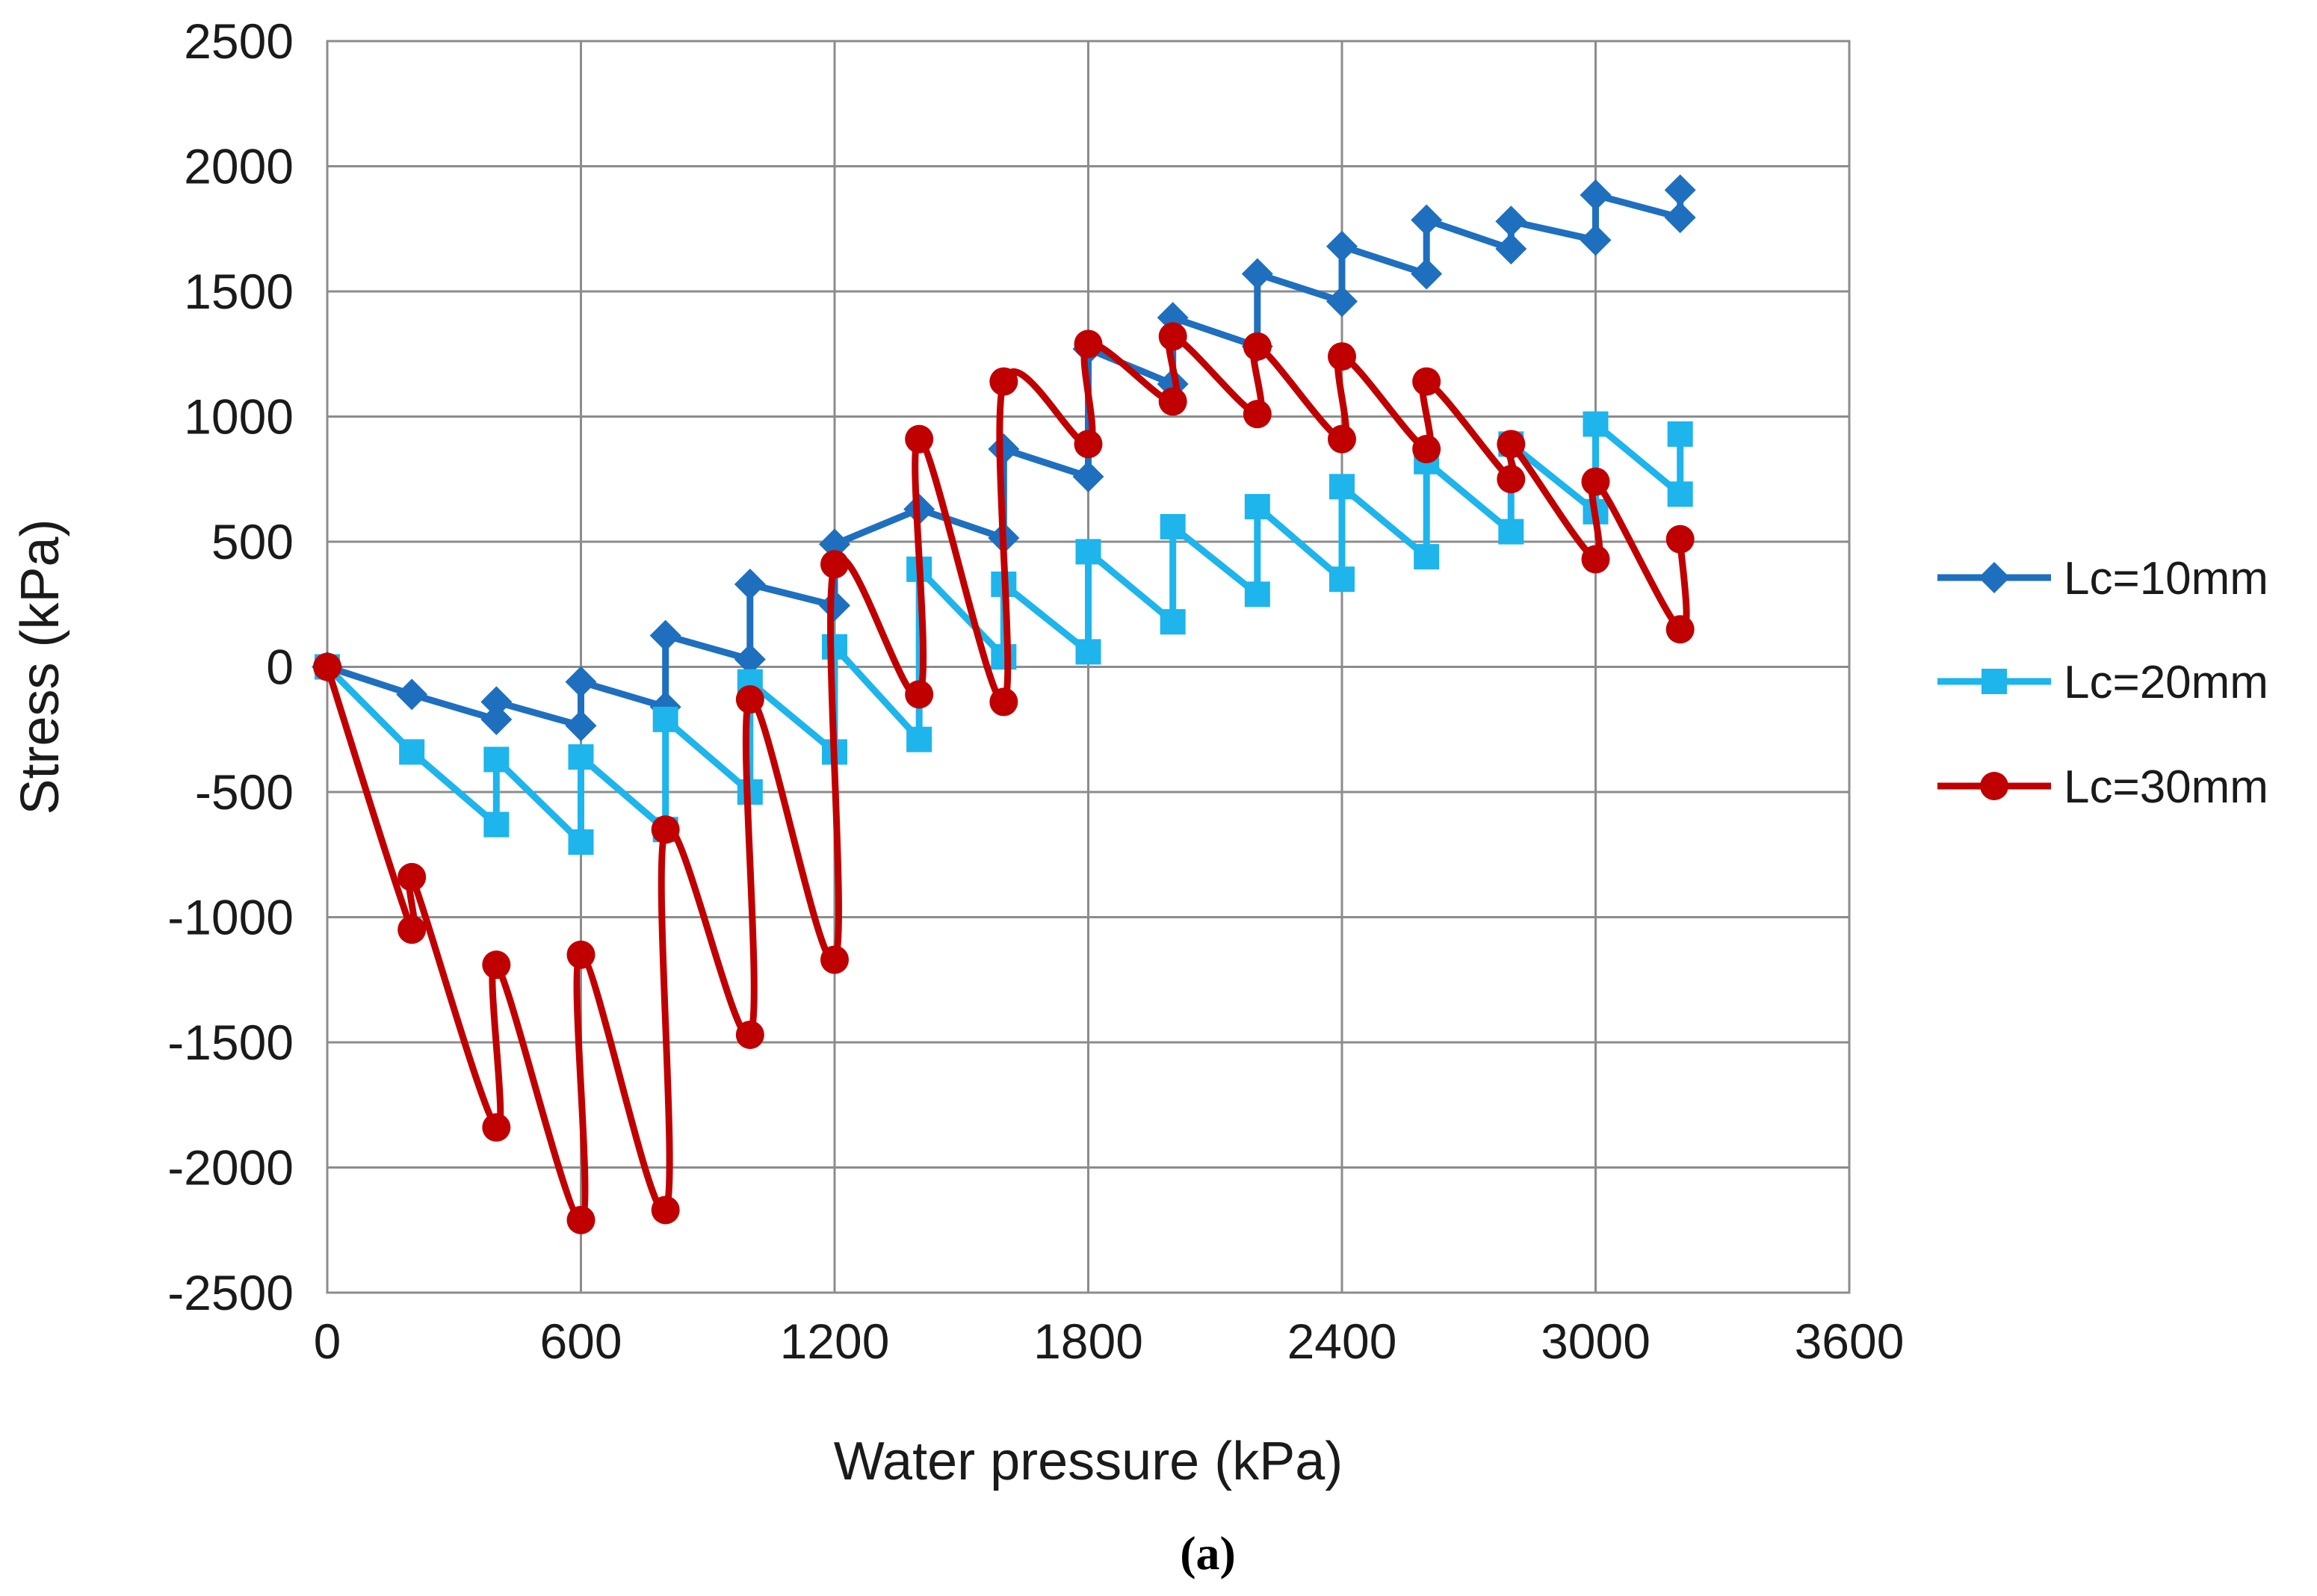 This screenshot has height=1596, width=2317. Describe the element at coordinates (580, 1341) in the screenshot. I see `x-tick-label: 600` at that location.